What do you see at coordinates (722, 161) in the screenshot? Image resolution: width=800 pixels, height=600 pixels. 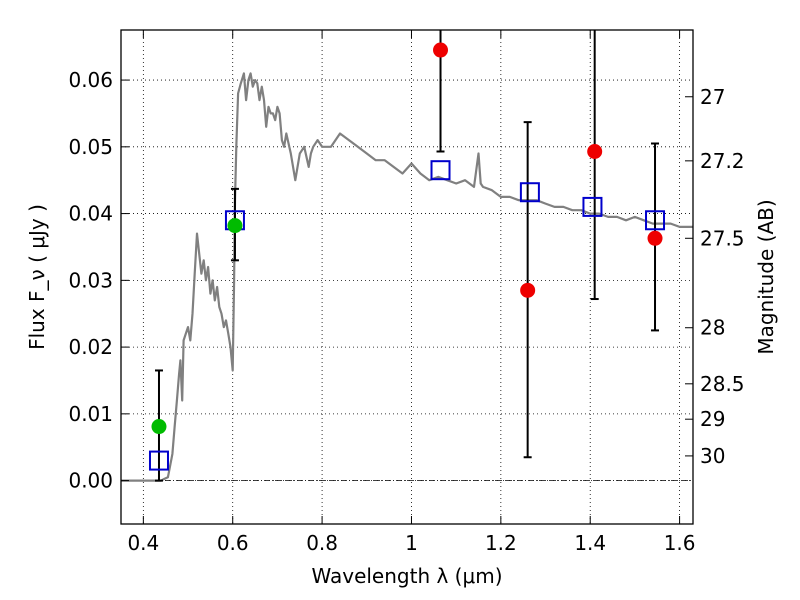 I see `right-tick-label: 27.2` at bounding box center [722, 161].